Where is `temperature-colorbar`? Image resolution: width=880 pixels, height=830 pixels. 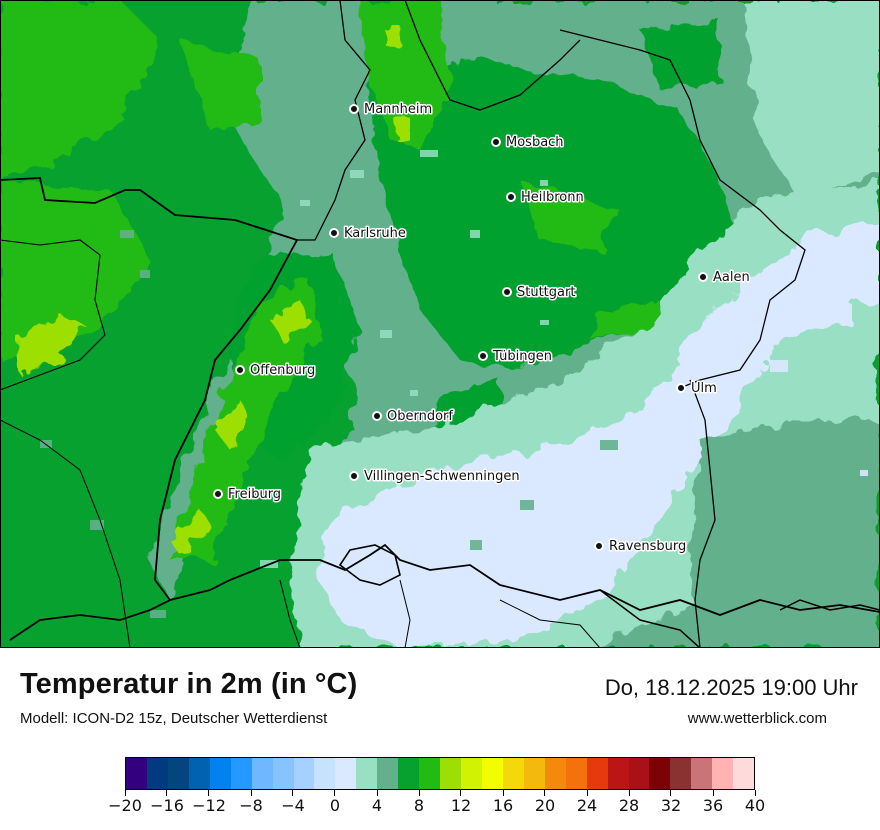 temperature-colorbar is located at coordinates (440, 773).